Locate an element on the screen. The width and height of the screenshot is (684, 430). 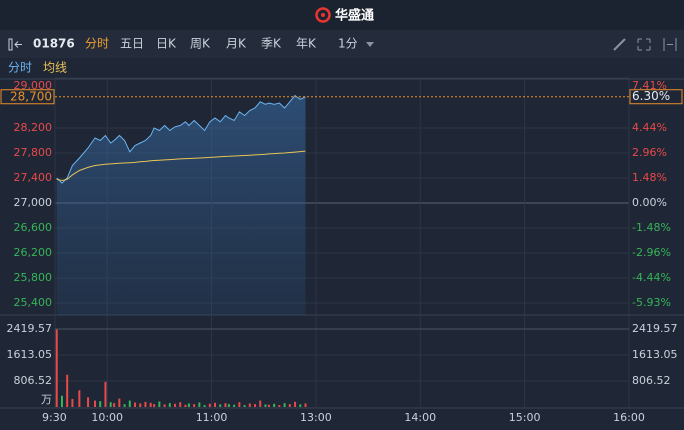
legend-label: 均线 is located at coordinates (55, 68).